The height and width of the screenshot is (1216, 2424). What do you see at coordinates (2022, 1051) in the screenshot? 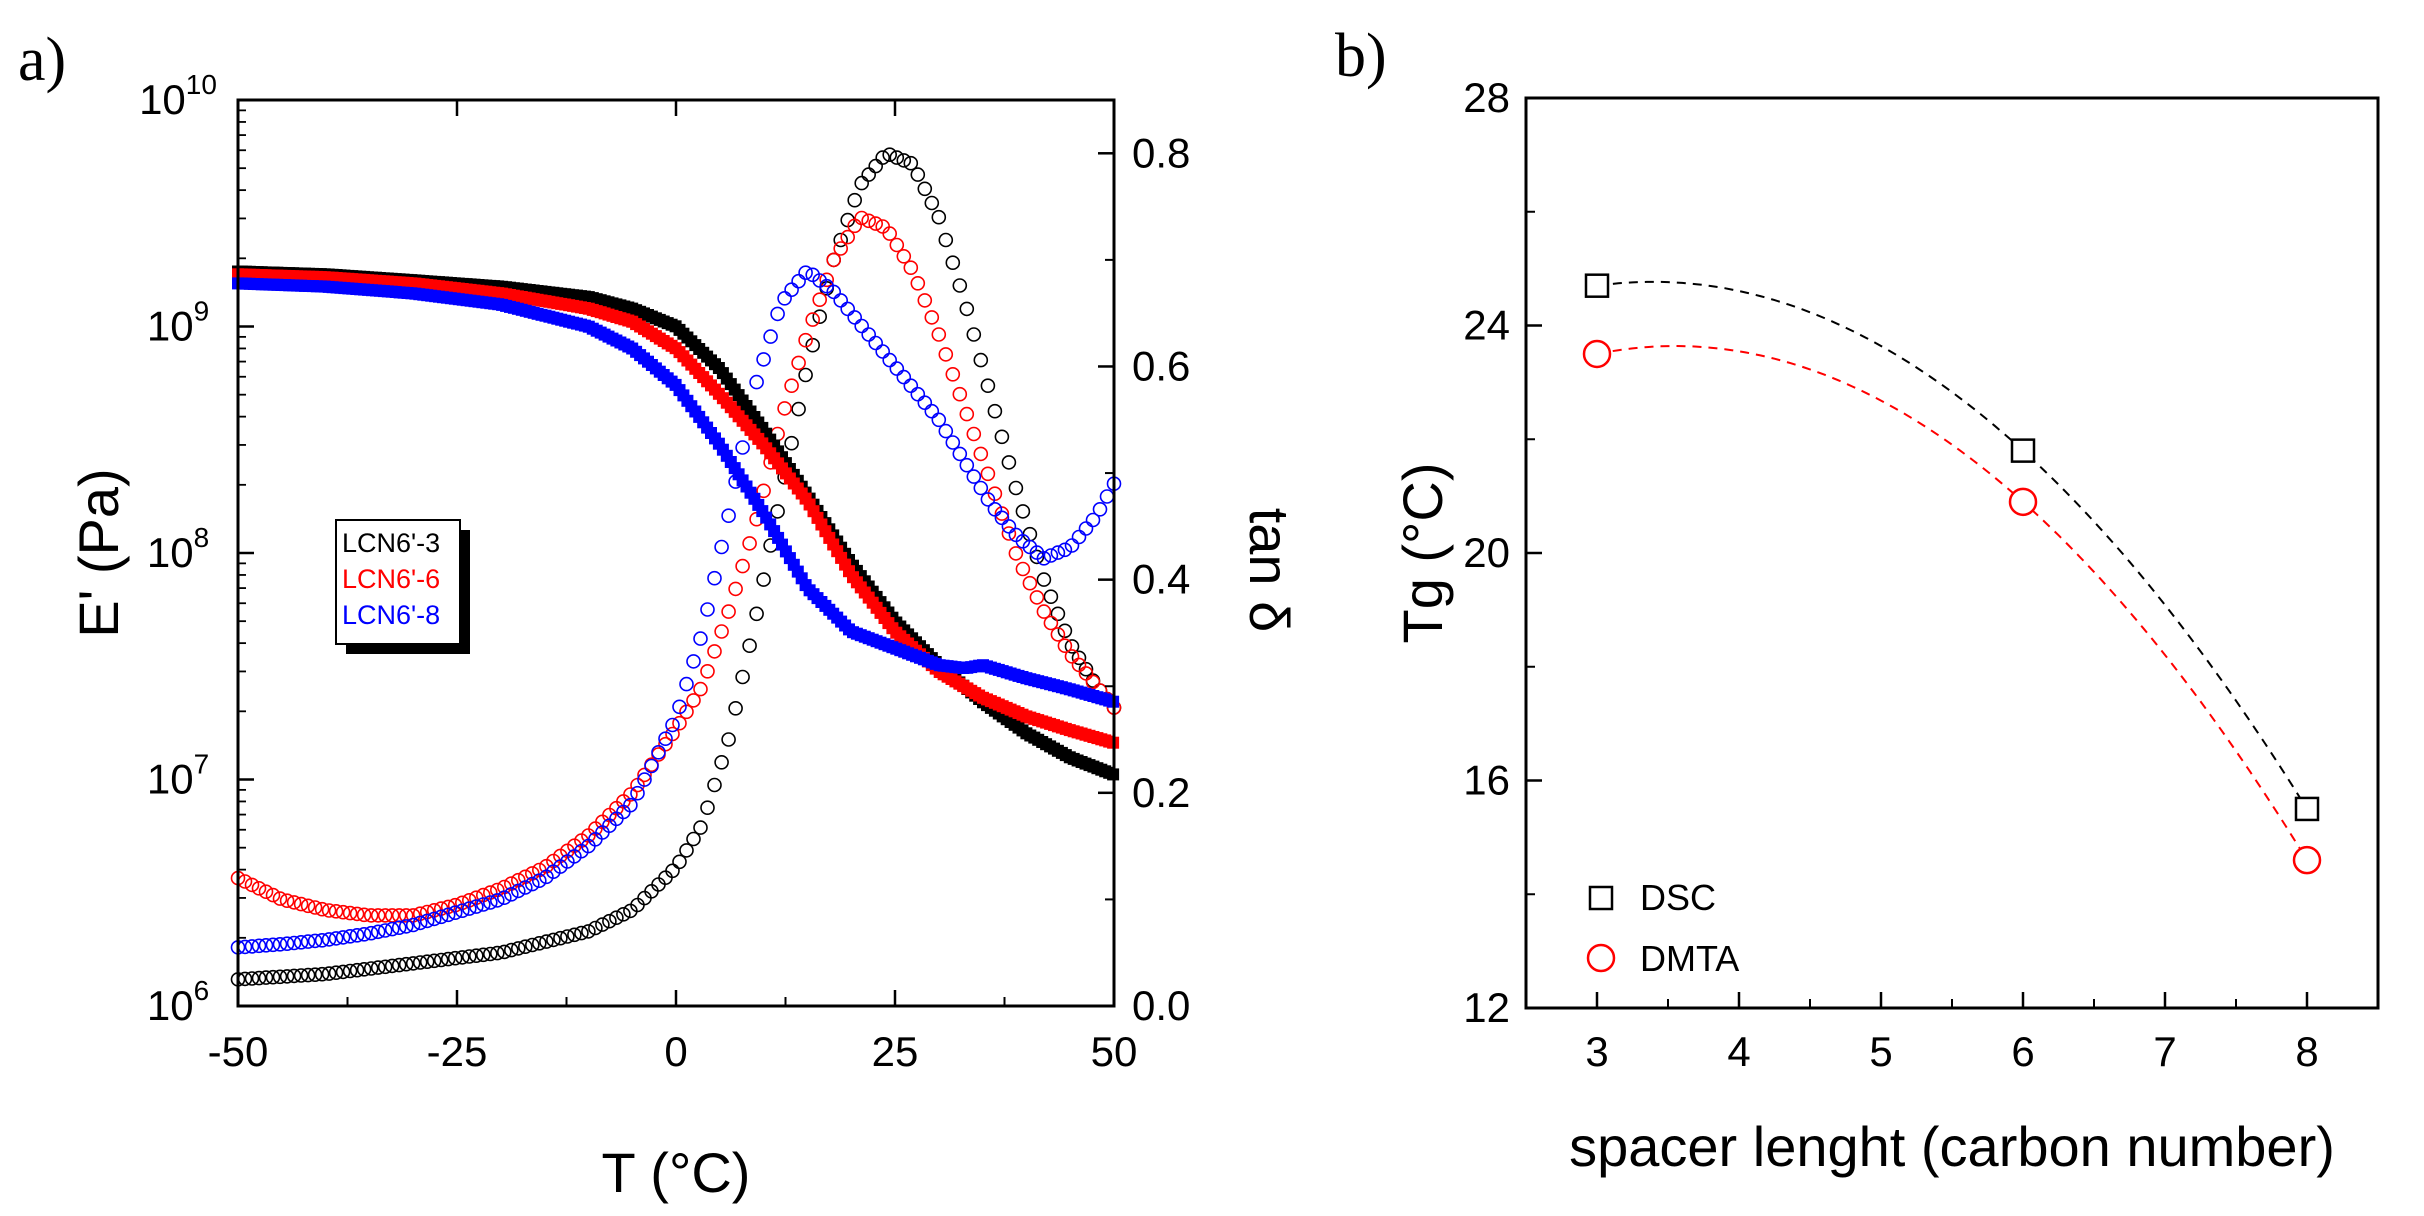
I see `x-tick-label: 6` at bounding box center [2022, 1051].